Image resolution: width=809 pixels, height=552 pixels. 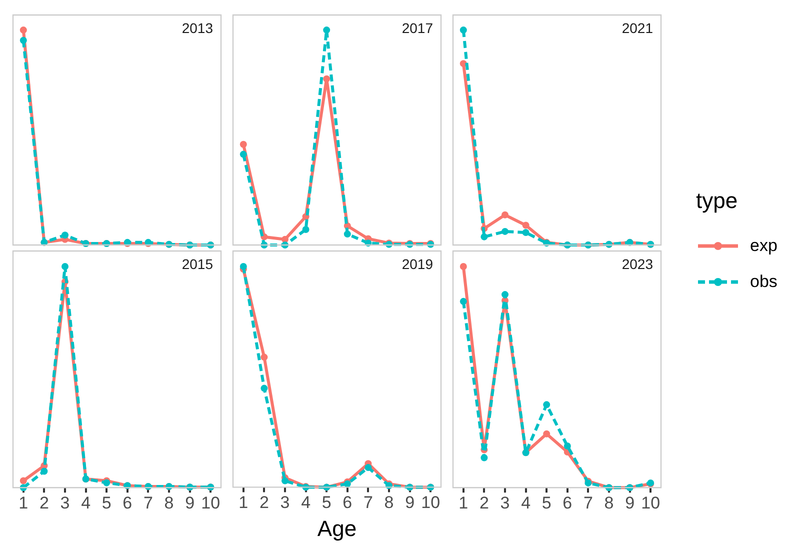 I want to click on legend-label: obs, so click(x=764, y=282).